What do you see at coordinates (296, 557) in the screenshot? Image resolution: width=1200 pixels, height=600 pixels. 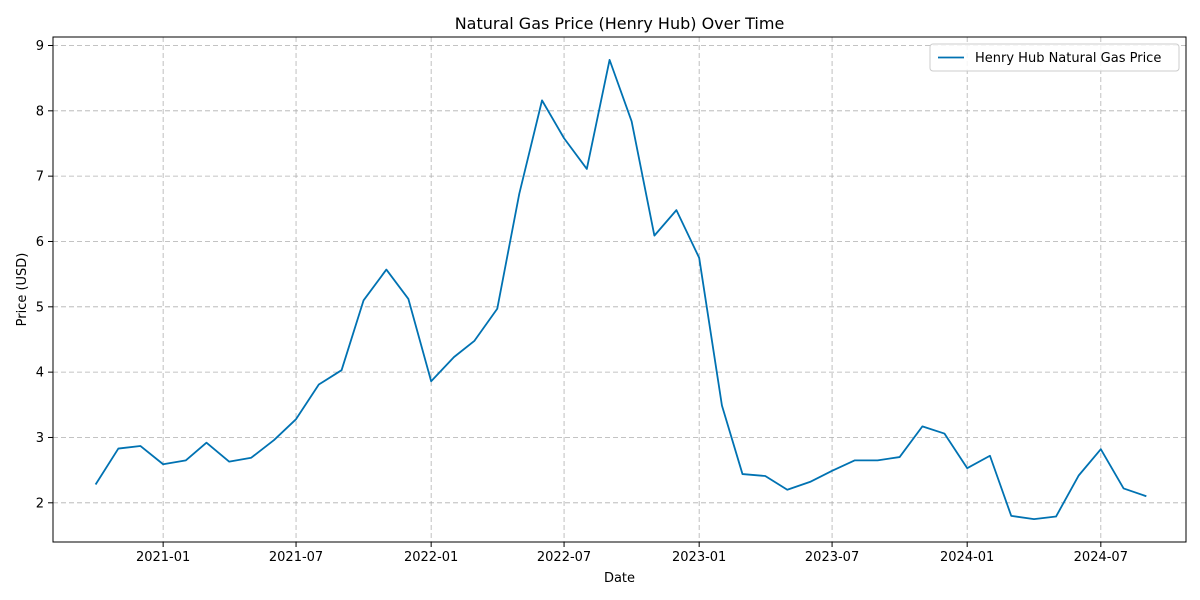 I see `x-tick-label: 2021-07` at bounding box center [296, 557].